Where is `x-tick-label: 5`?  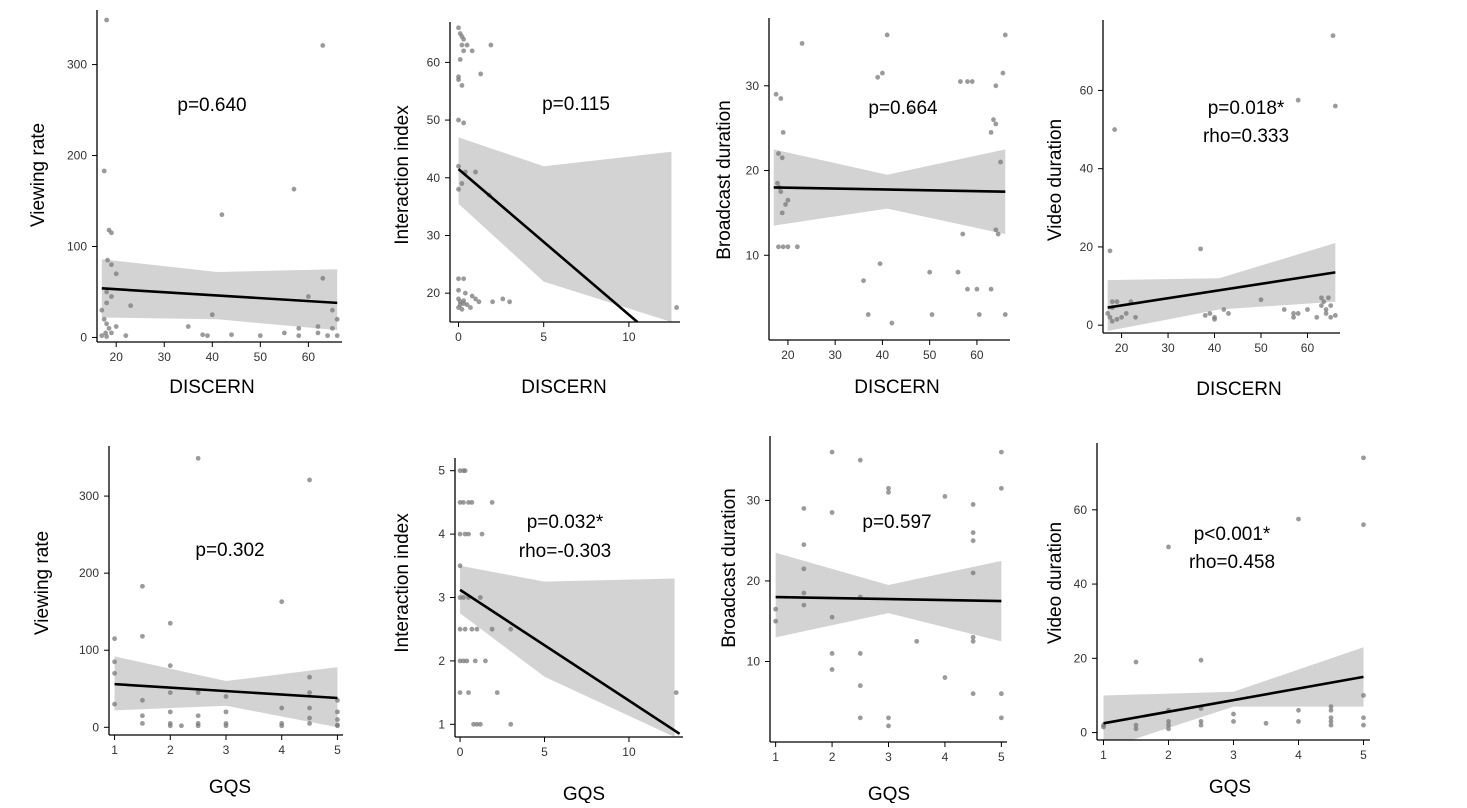 x-tick-label: 5 is located at coordinates (1363, 755).